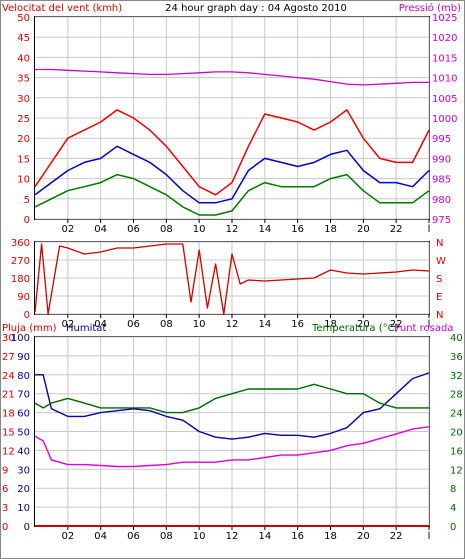  I want to click on wind-x-tick-label: 12, so click(232, 229).